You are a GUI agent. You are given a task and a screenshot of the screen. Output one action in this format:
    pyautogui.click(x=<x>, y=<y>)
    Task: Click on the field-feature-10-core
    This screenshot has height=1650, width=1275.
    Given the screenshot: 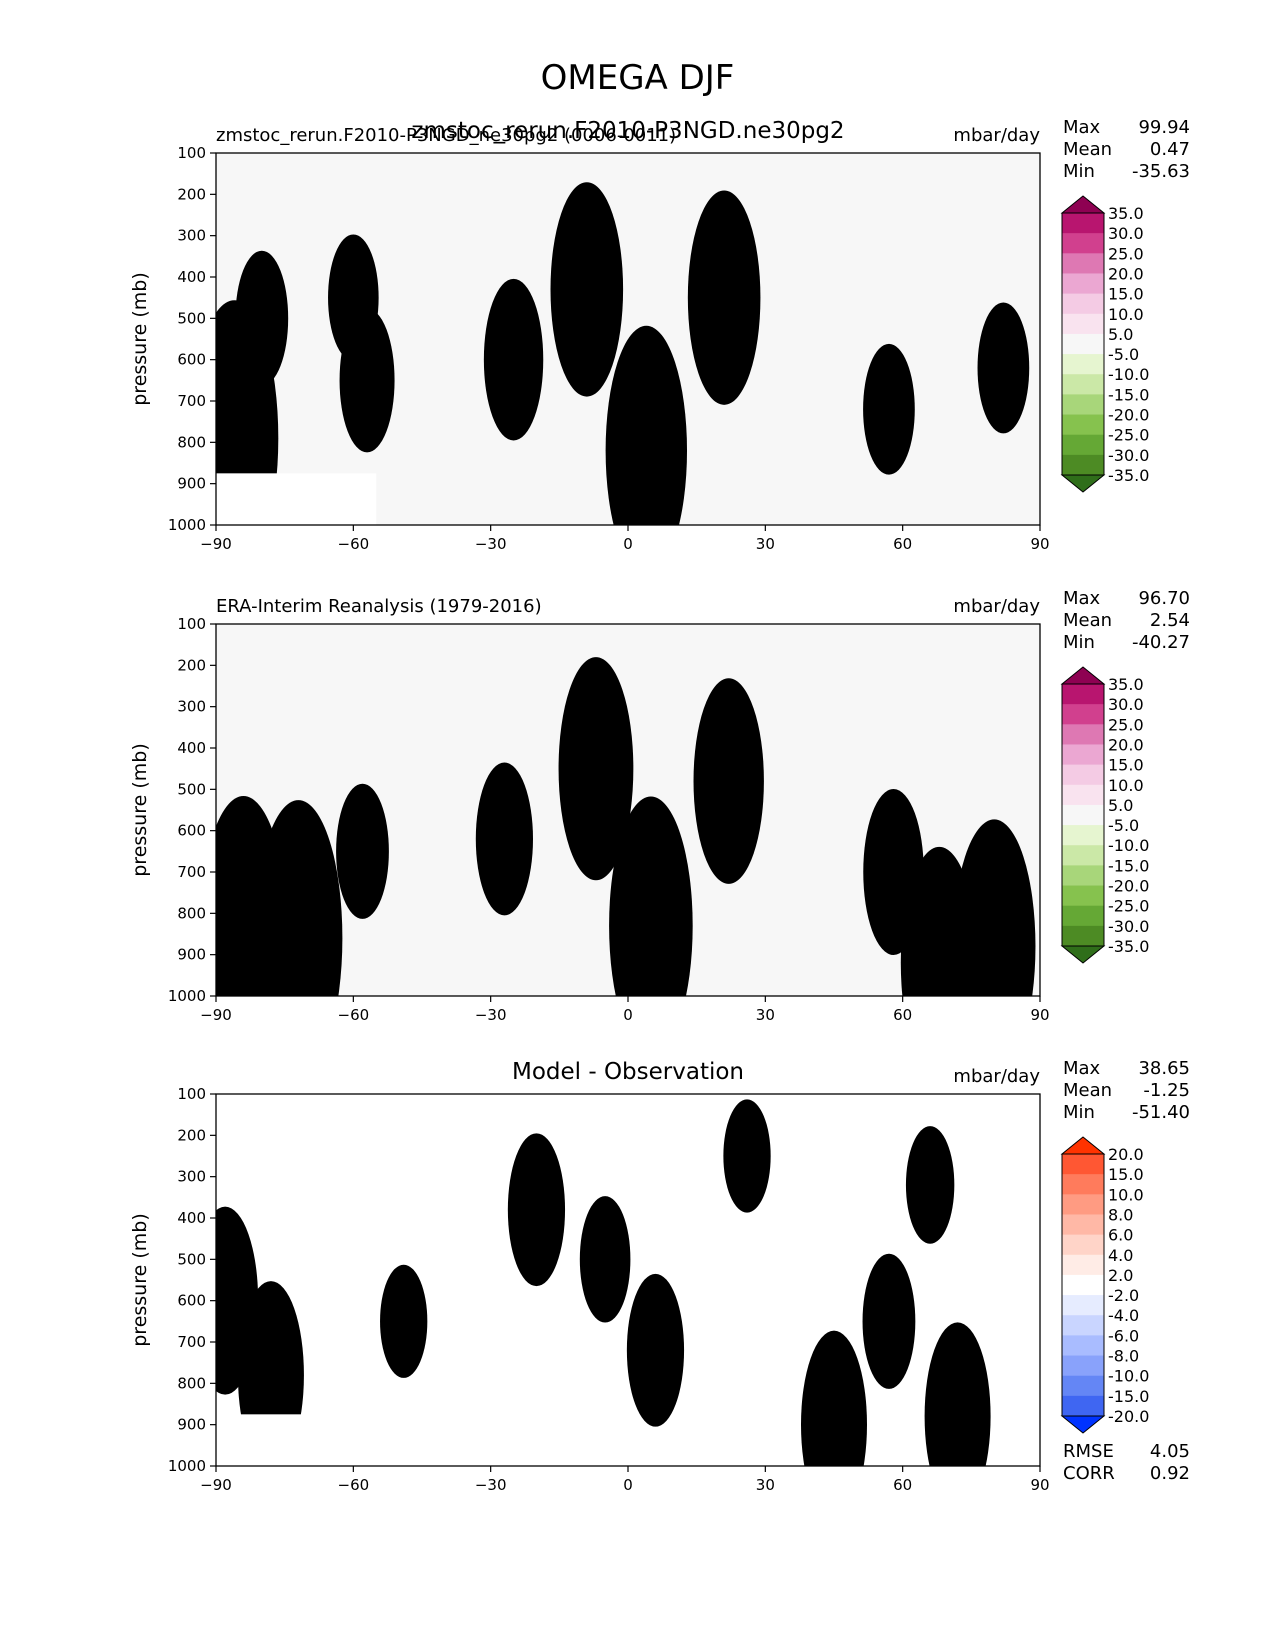 What is the action you would take?
    pyautogui.click(x=930, y=1185)
    